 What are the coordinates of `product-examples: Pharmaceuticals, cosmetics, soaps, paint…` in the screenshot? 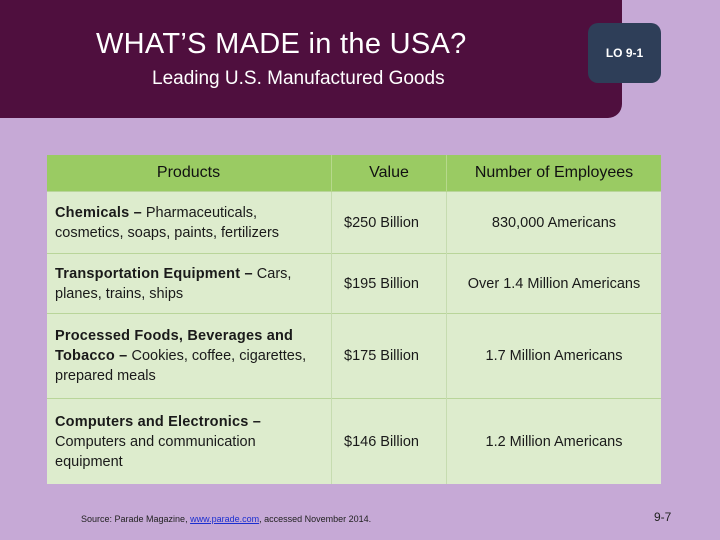 It's located at (167, 222).